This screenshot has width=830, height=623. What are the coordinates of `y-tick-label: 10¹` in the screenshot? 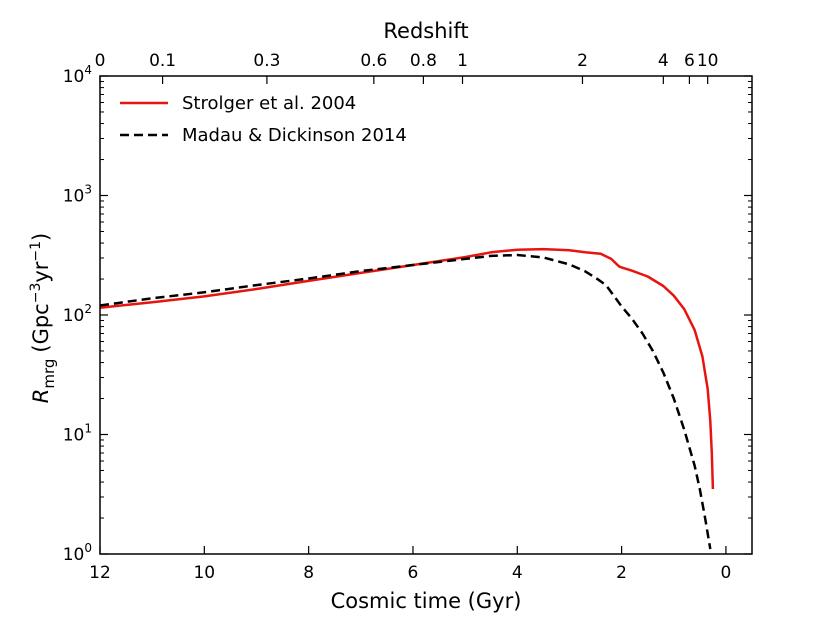 It's located at (77, 434).